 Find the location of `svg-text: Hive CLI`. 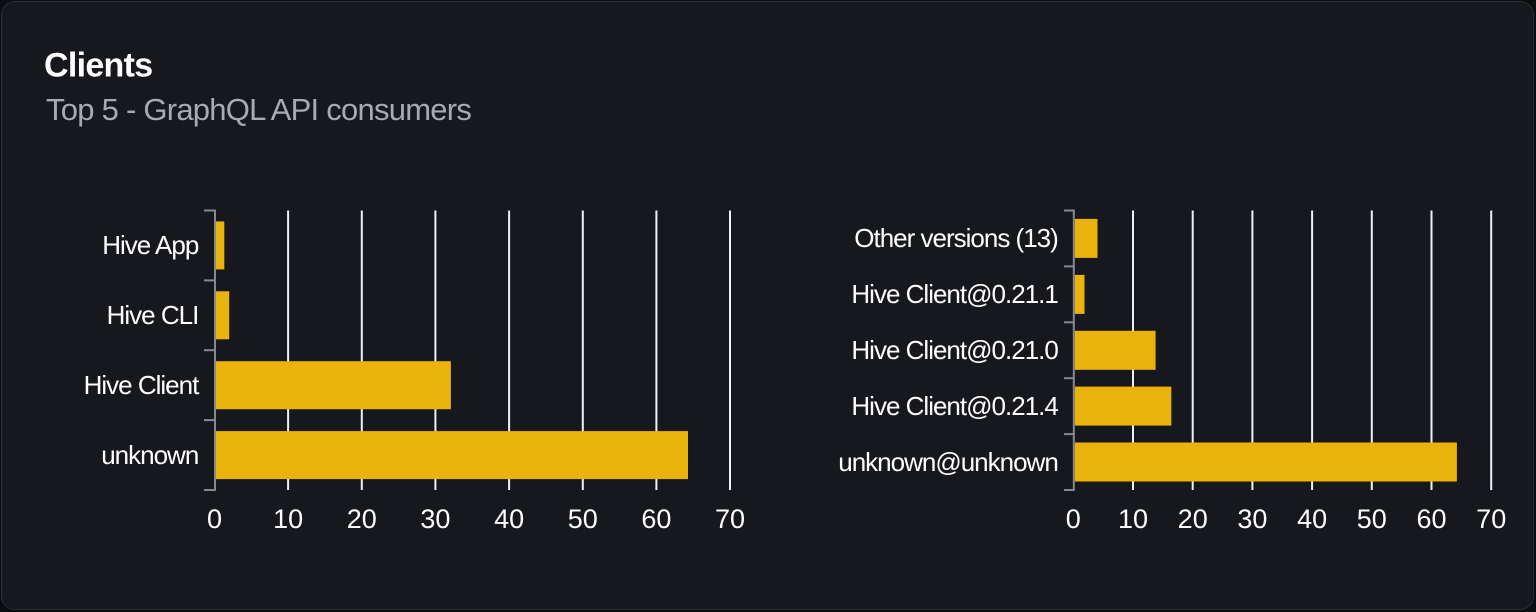

svg-text: Hive CLI is located at coordinates (153, 315).